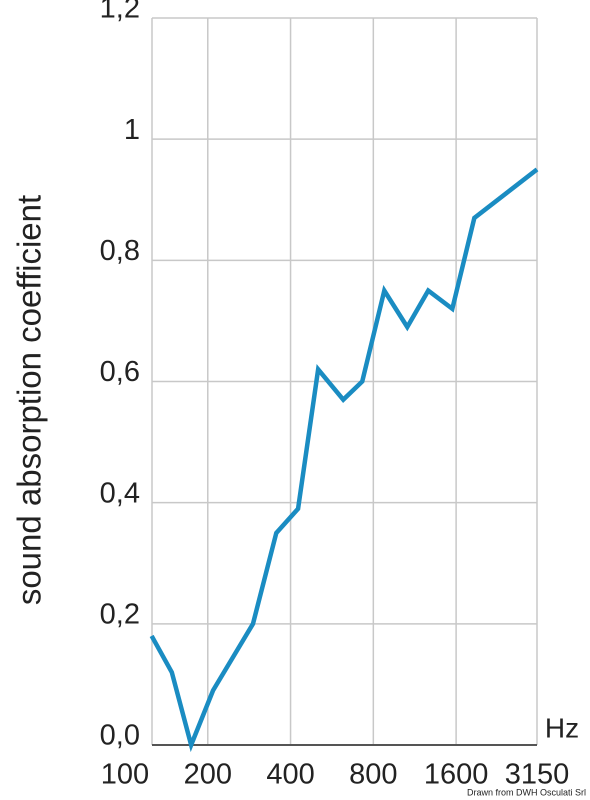  I want to click on credit: Drawn from DWH Osculati Srl, so click(526, 792).